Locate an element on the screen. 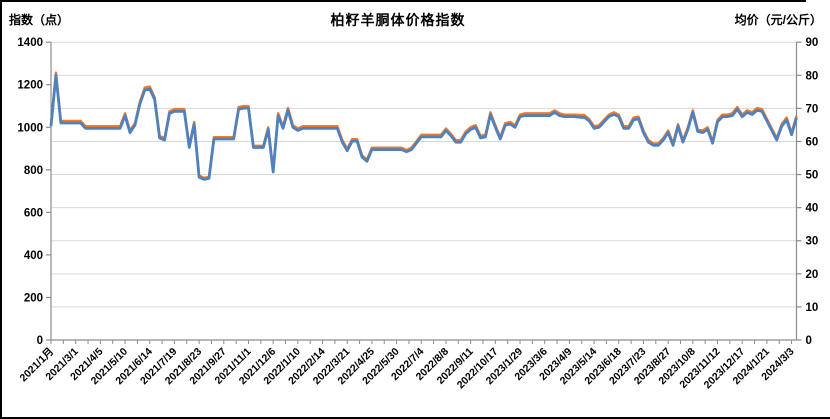  chart-border-top is located at coordinates (403, 1).